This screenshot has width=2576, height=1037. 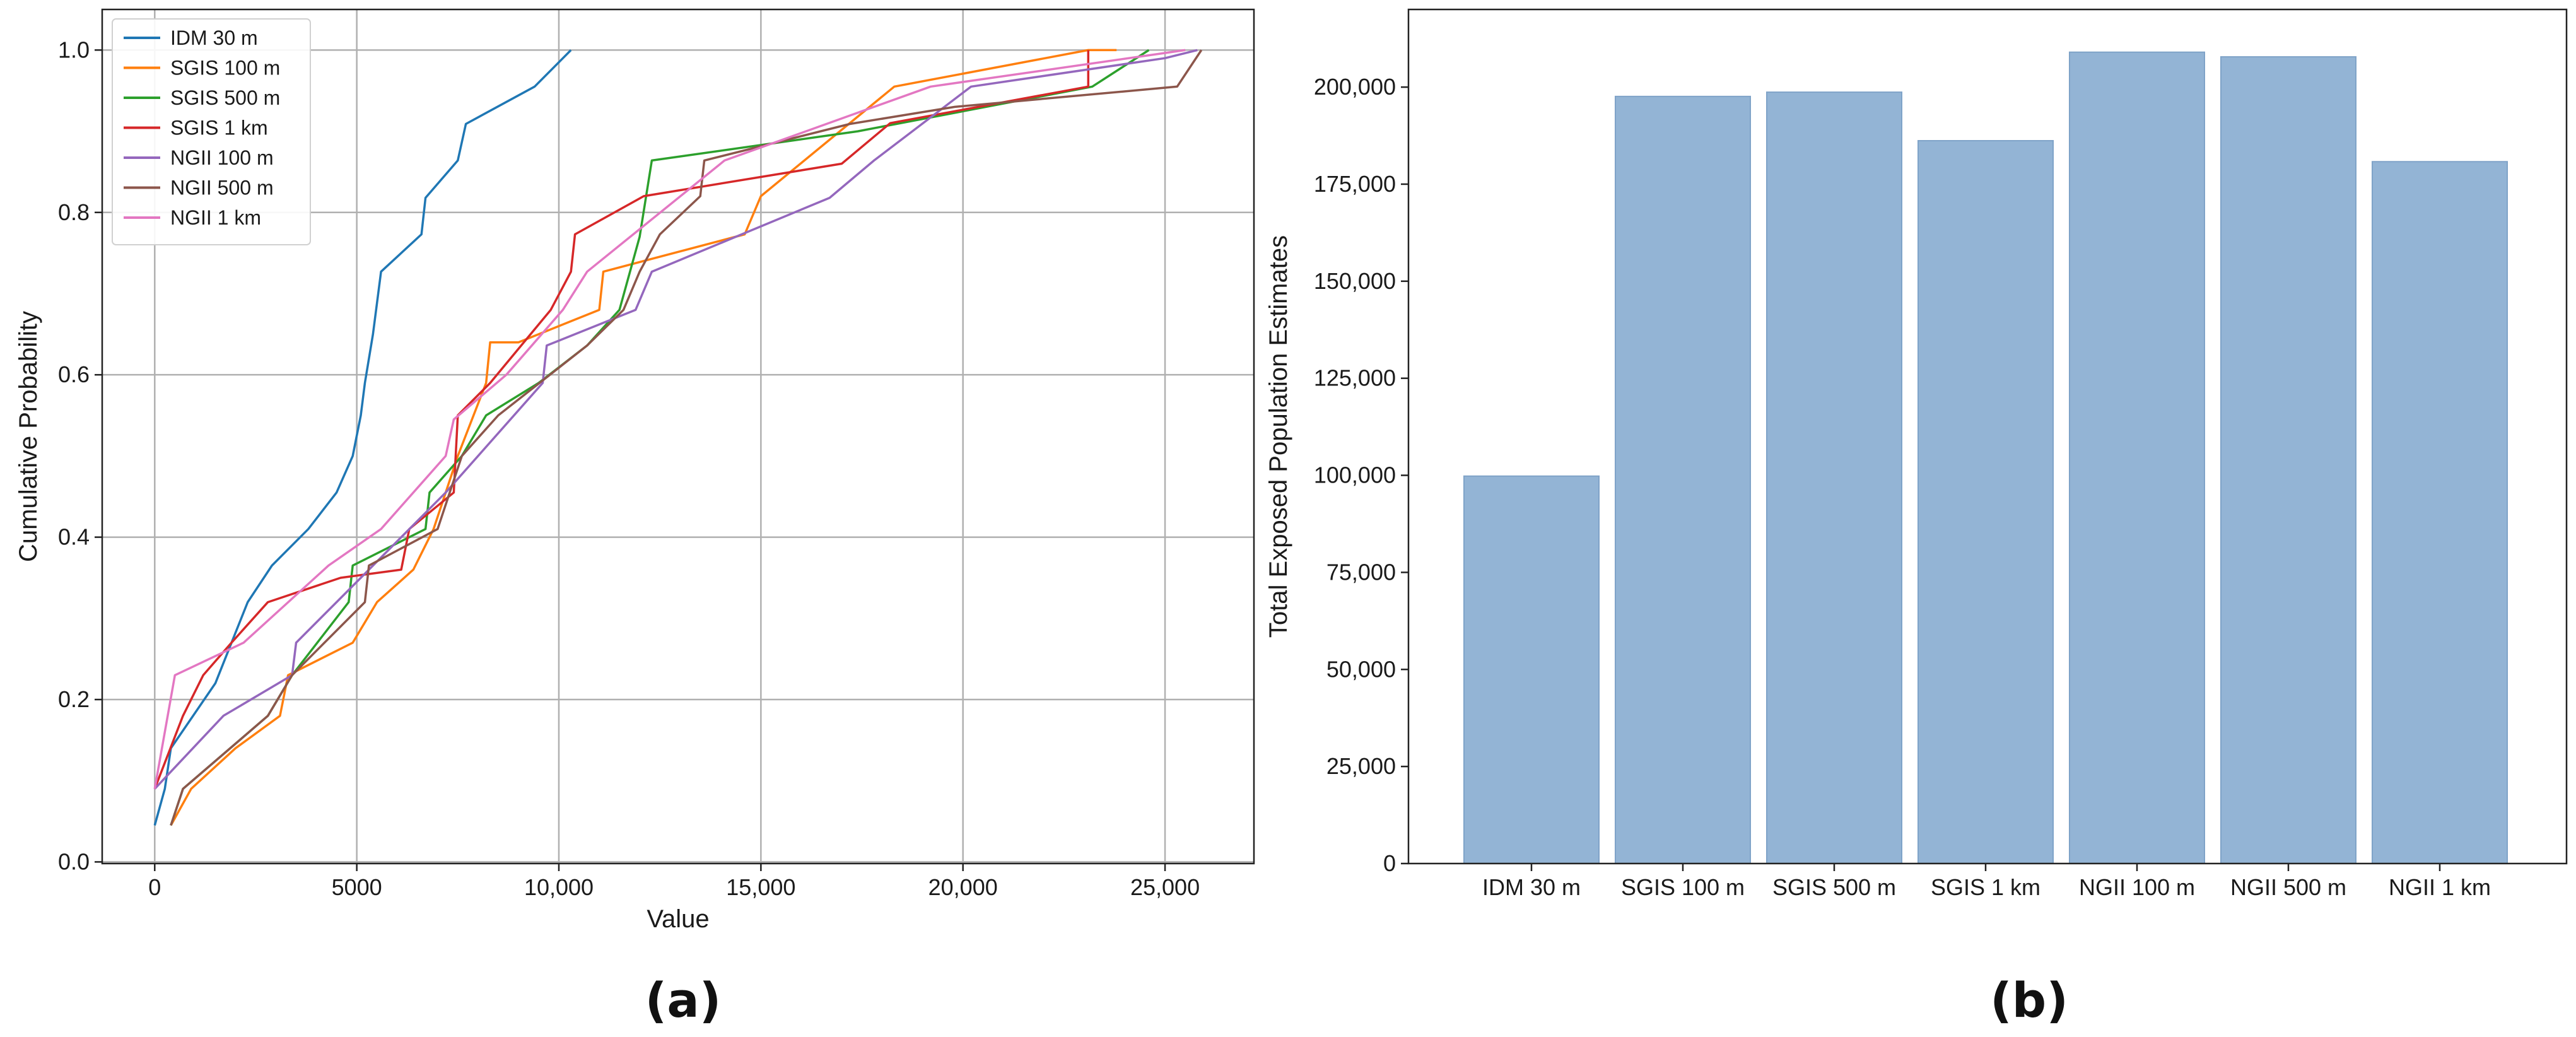 What do you see at coordinates (1355, 281) in the screenshot?
I see `y-tick-label: 150,000` at bounding box center [1355, 281].